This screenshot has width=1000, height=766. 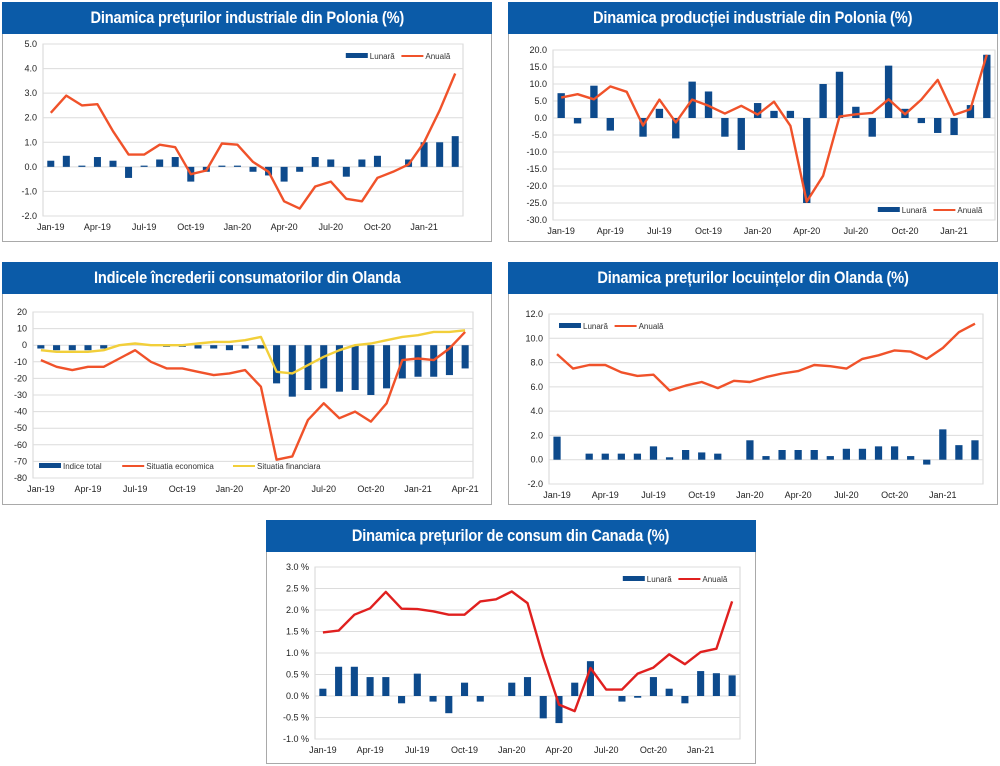 What do you see at coordinates (289, 466) in the screenshot?
I see `legend-label: Situatia financiara` at bounding box center [289, 466].